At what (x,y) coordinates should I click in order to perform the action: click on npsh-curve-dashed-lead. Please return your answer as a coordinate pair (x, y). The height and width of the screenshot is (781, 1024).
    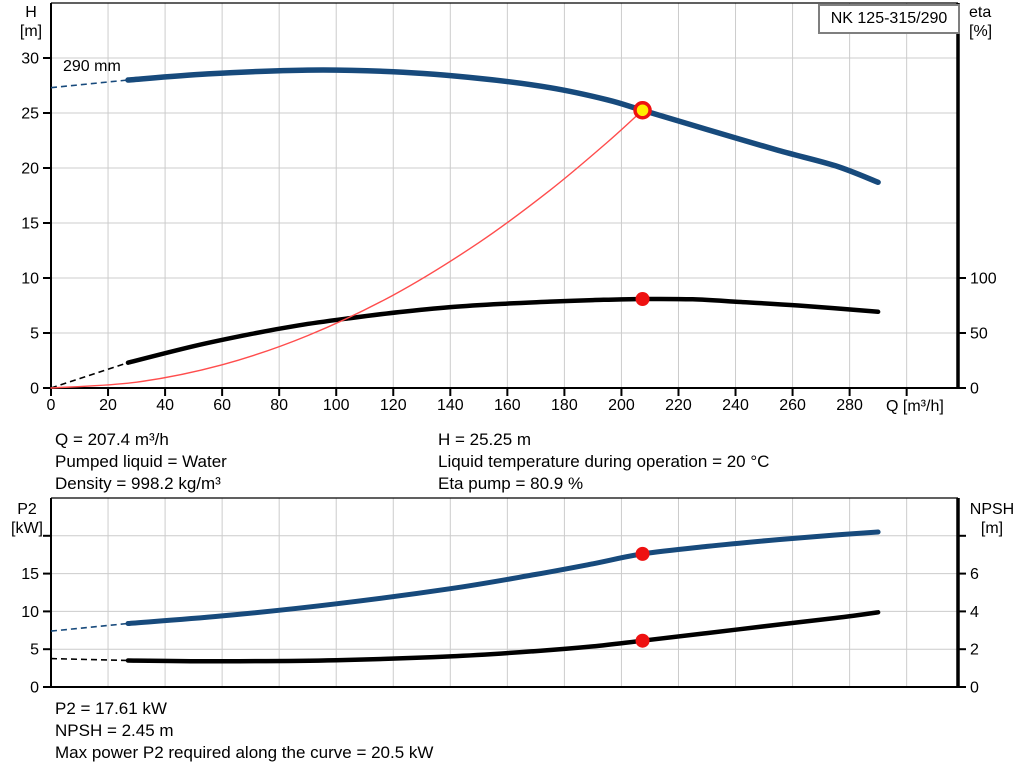
    Looking at the image, I should click on (89, 659).